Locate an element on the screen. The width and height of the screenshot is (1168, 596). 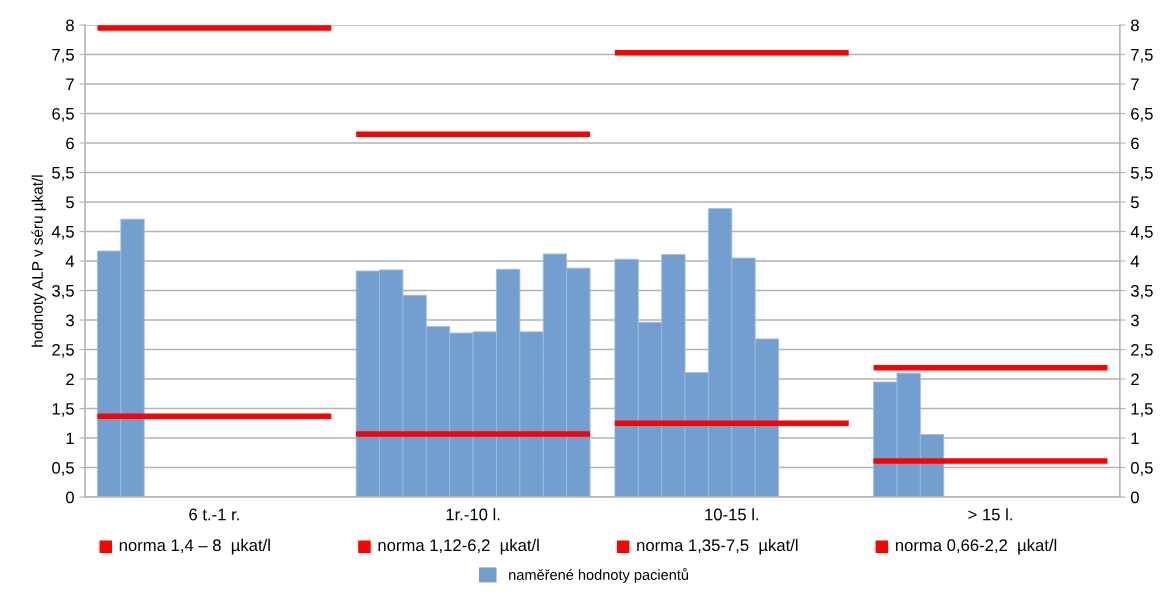
y-tick-label: 1,5 is located at coordinates (63, 410).